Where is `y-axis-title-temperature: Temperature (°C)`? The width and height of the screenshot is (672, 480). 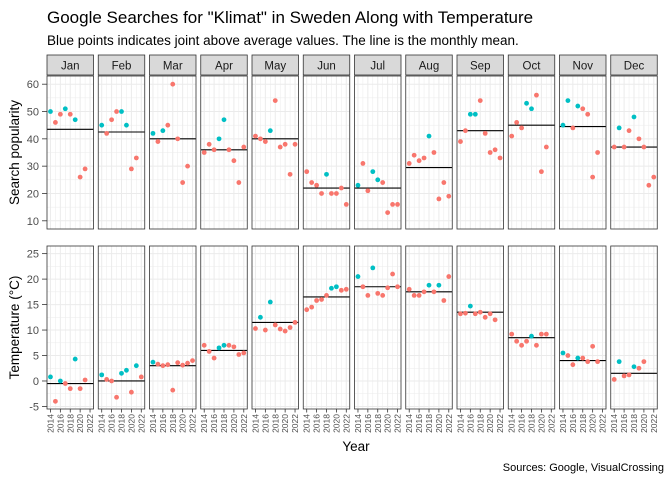 y-axis-title-temperature: Temperature (°C) is located at coordinates (14, 328).